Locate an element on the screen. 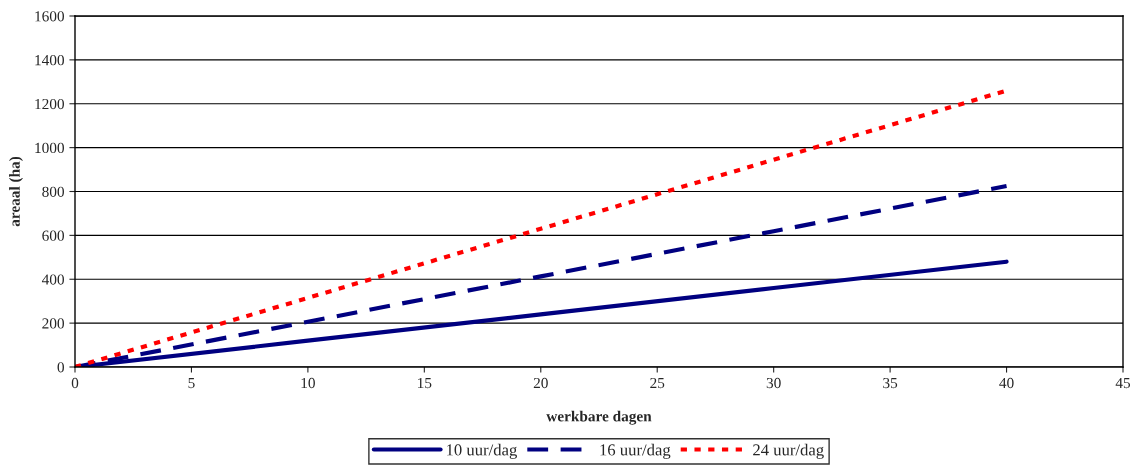 Image resolution: width=1137 pixels, height=473 pixels. y-tick-label: 1200 is located at coordinates (49, 104).